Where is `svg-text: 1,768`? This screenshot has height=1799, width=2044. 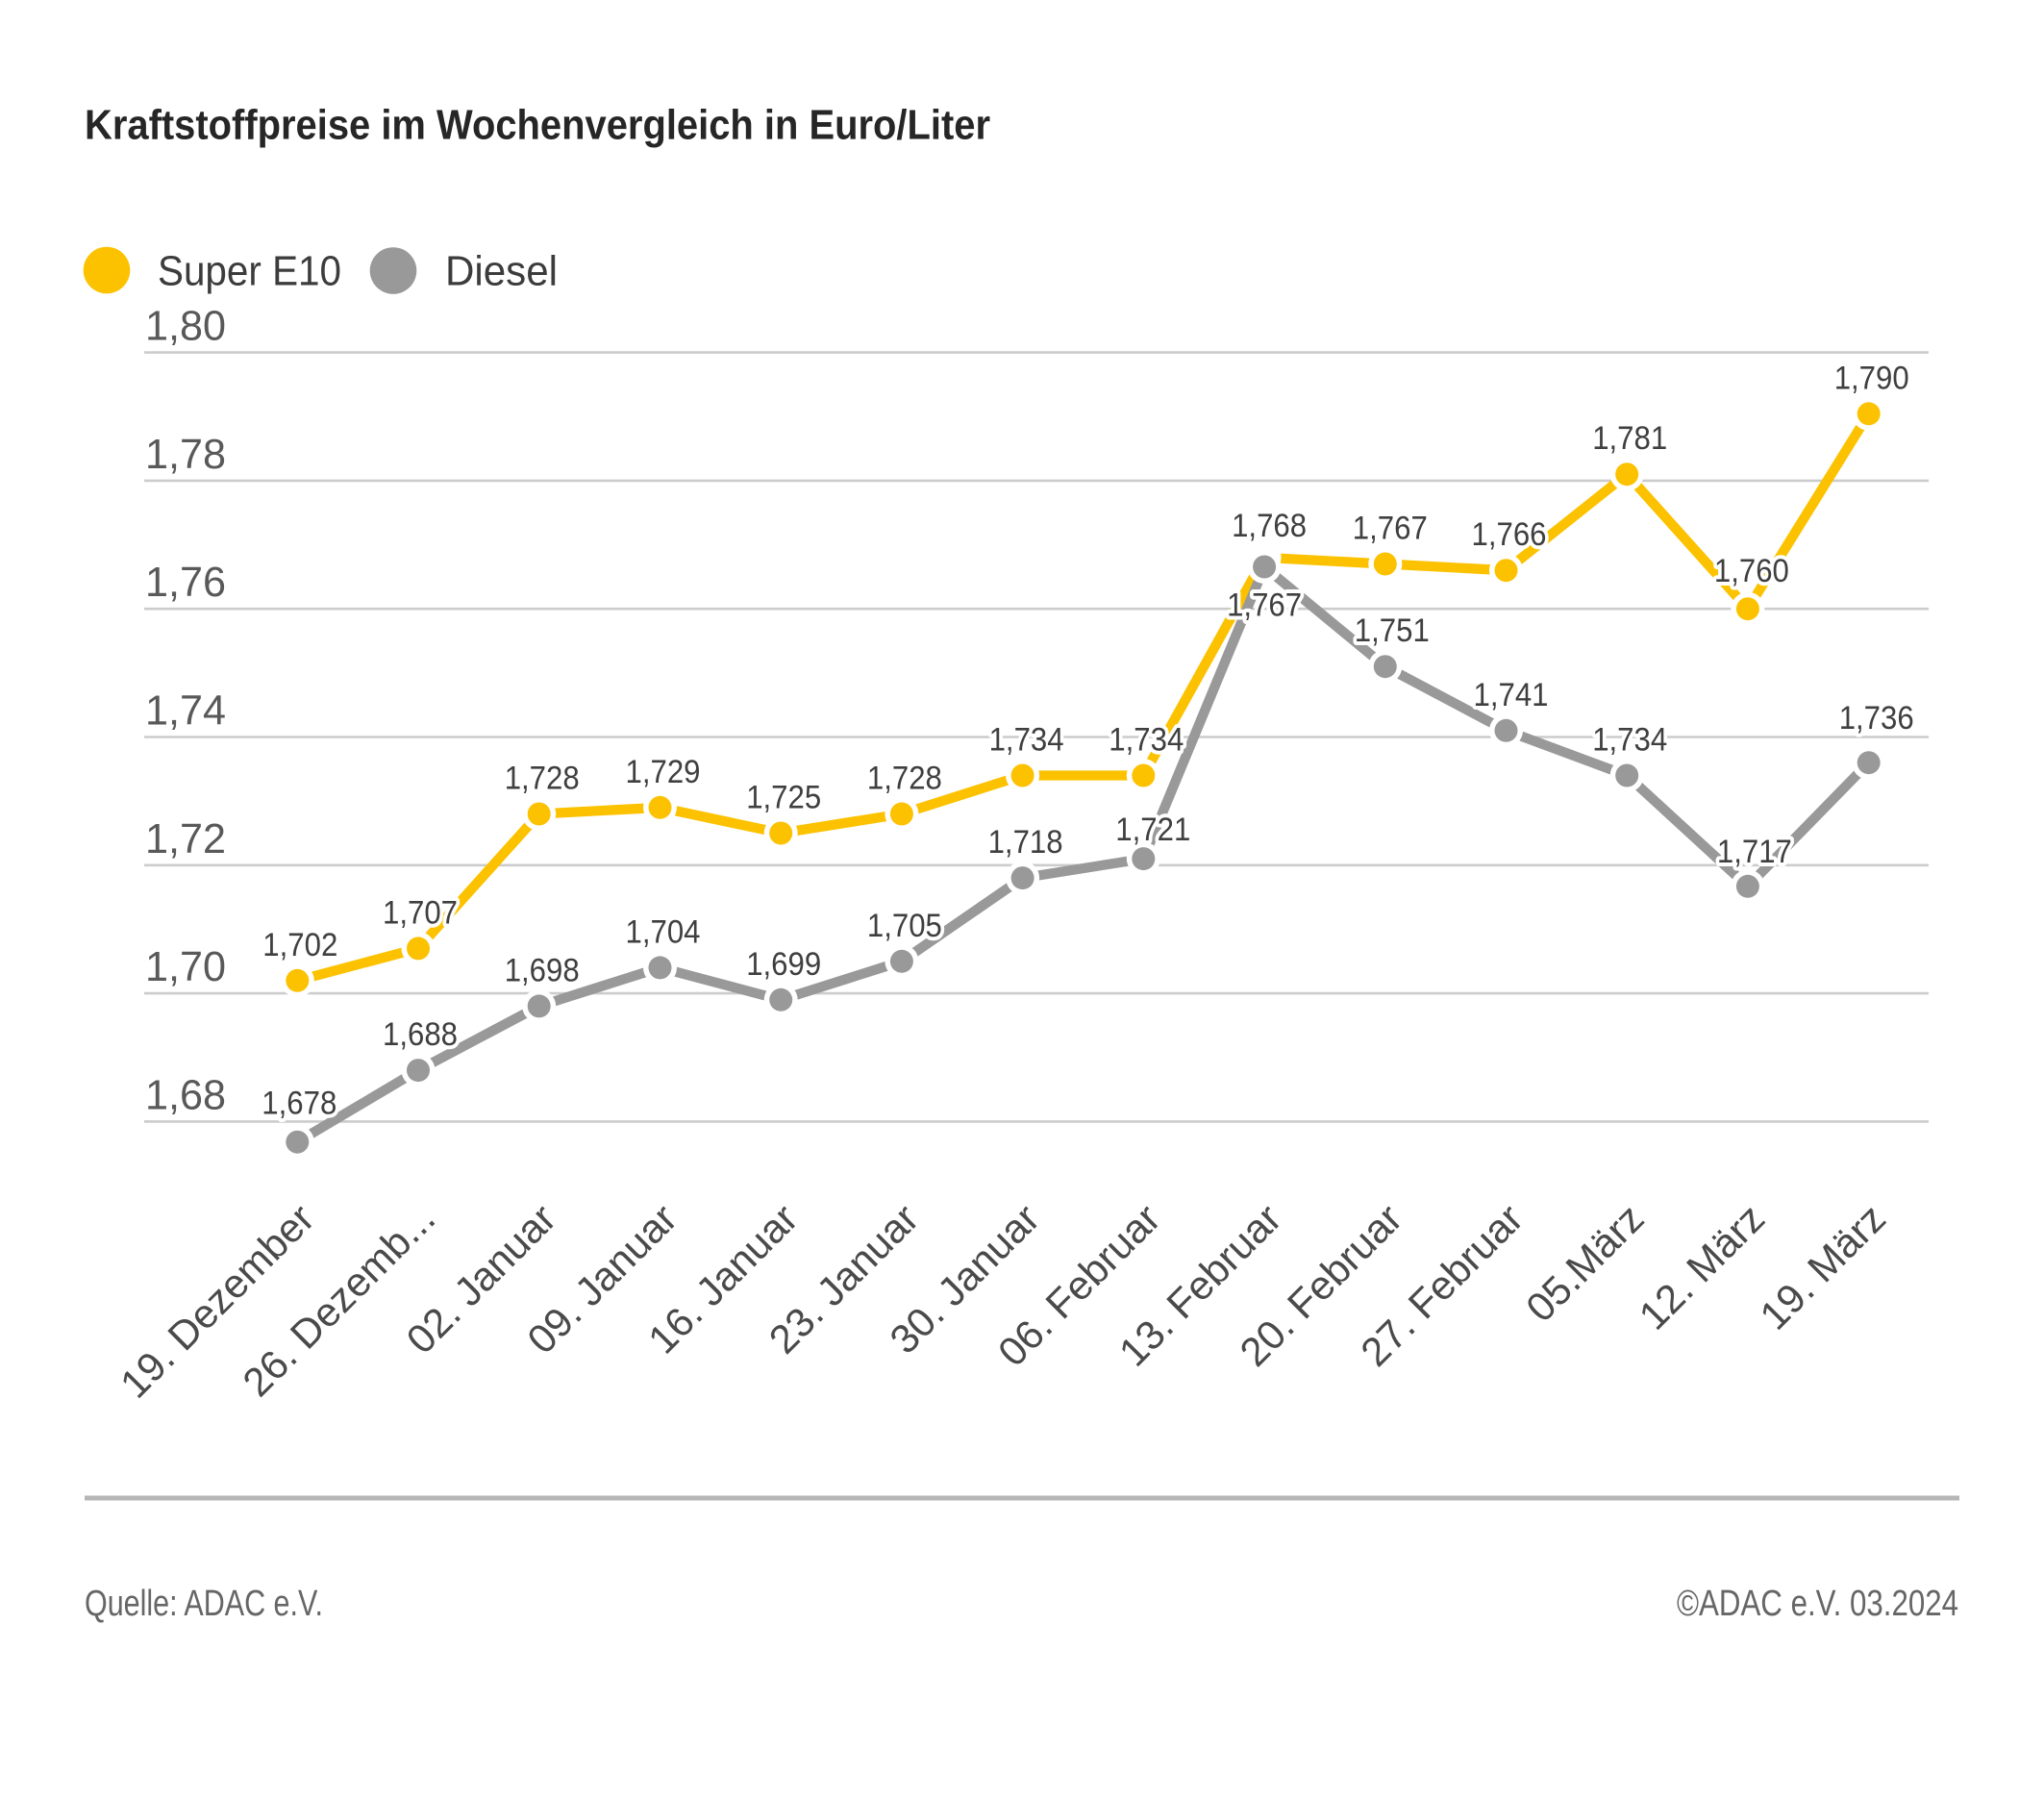 svg-text: 1,768 is located at coordinates (1269, 526).